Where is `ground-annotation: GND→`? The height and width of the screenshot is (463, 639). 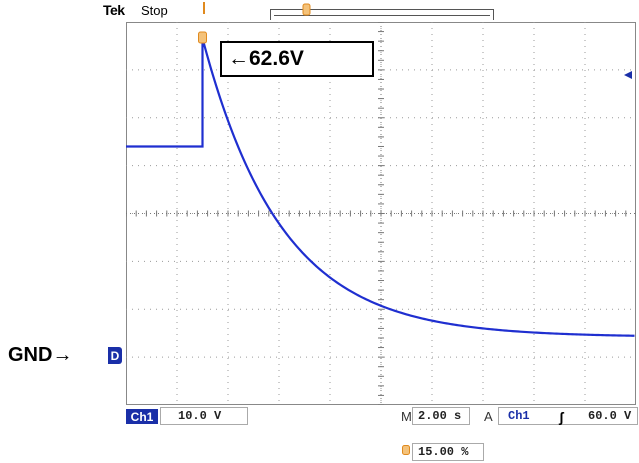
ground-annotation: GND→ is located at coordinates (40, 355).